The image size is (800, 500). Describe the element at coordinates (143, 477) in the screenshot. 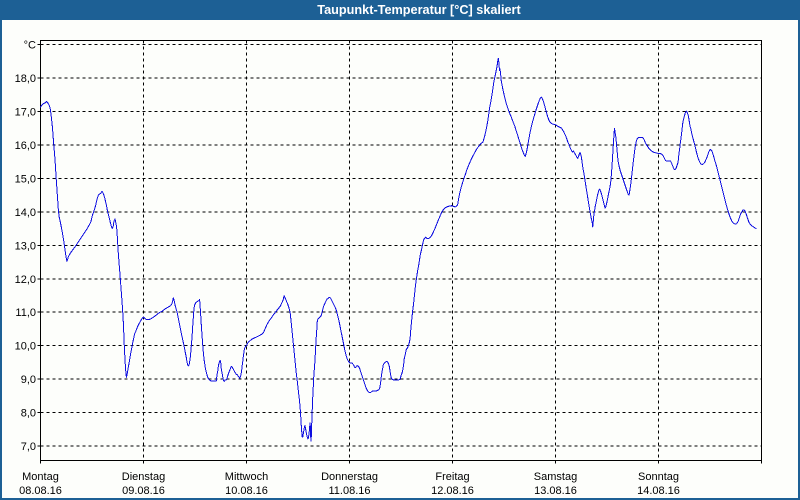

I see `svg-text: Dienstag` at that location.